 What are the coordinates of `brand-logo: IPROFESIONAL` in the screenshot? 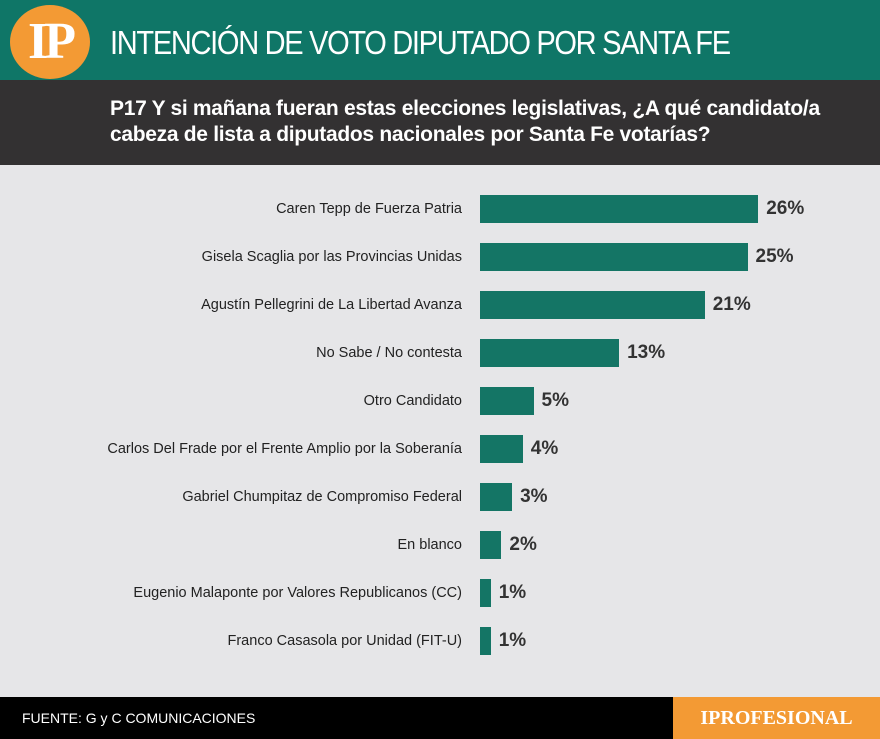 It's located at (776, 718).